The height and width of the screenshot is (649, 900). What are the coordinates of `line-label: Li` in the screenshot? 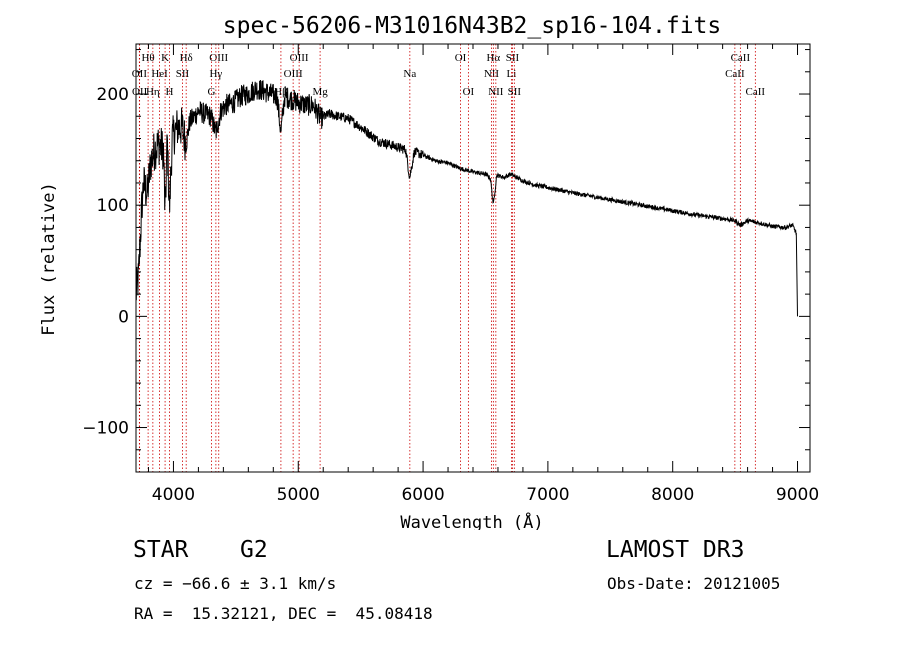 It's located at (512, 74).